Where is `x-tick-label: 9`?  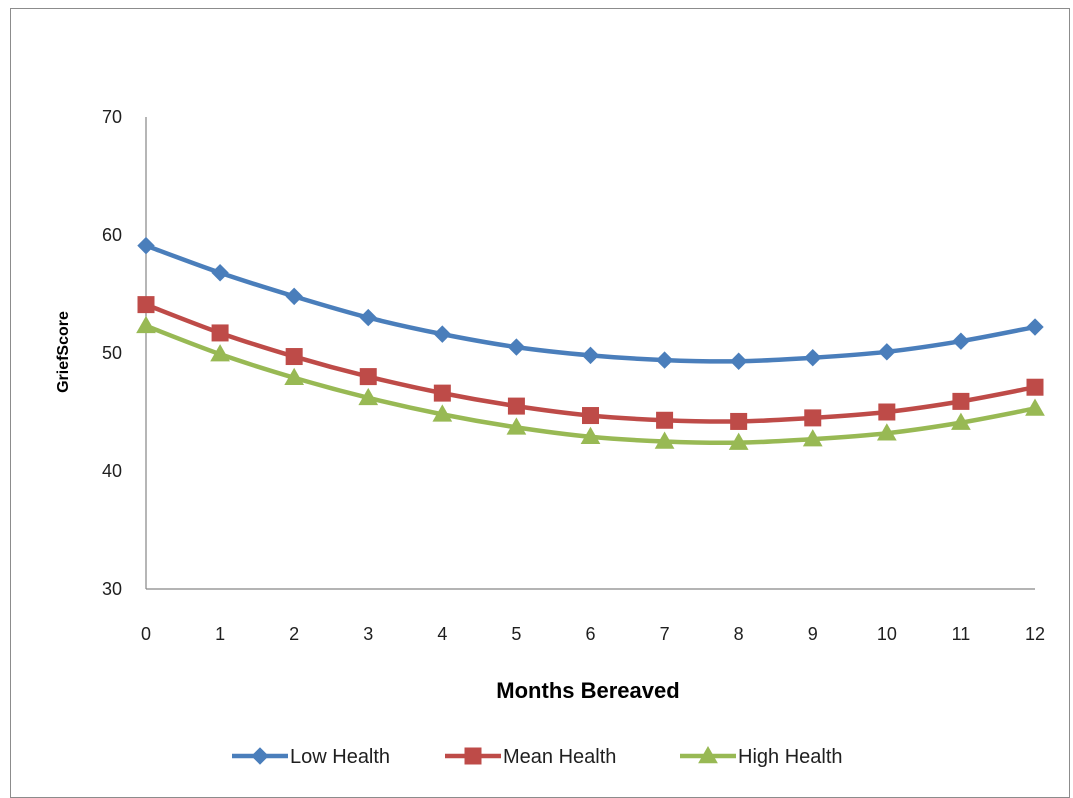
x-tick-label: 9 is located at coordinates (813, 634).